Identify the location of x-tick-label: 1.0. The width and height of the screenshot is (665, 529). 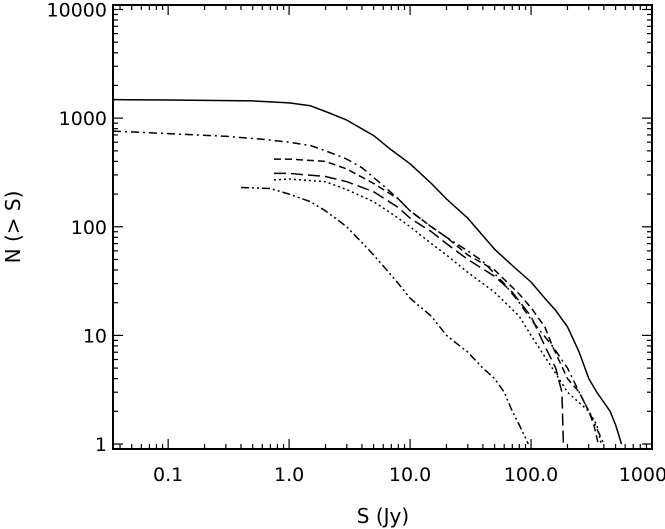
(289, 475).